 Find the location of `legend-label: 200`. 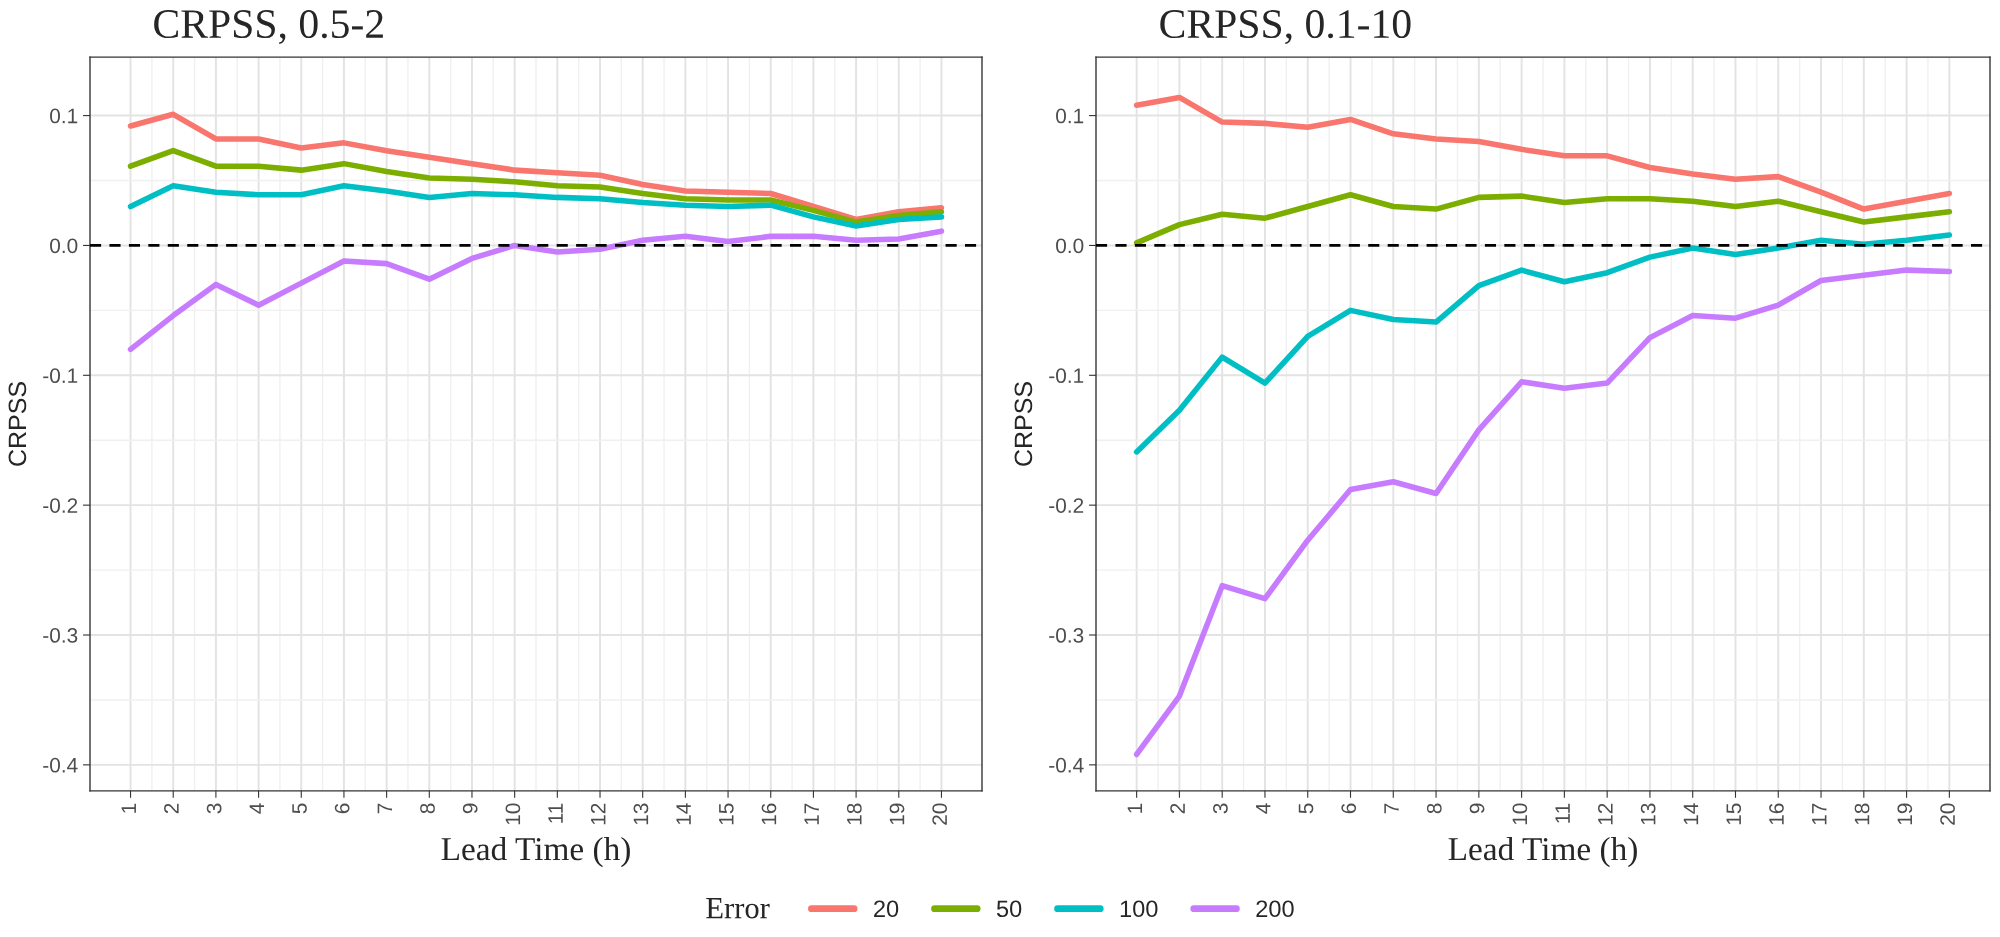

legend-label: 200 is located at coordinates (1275, 909).